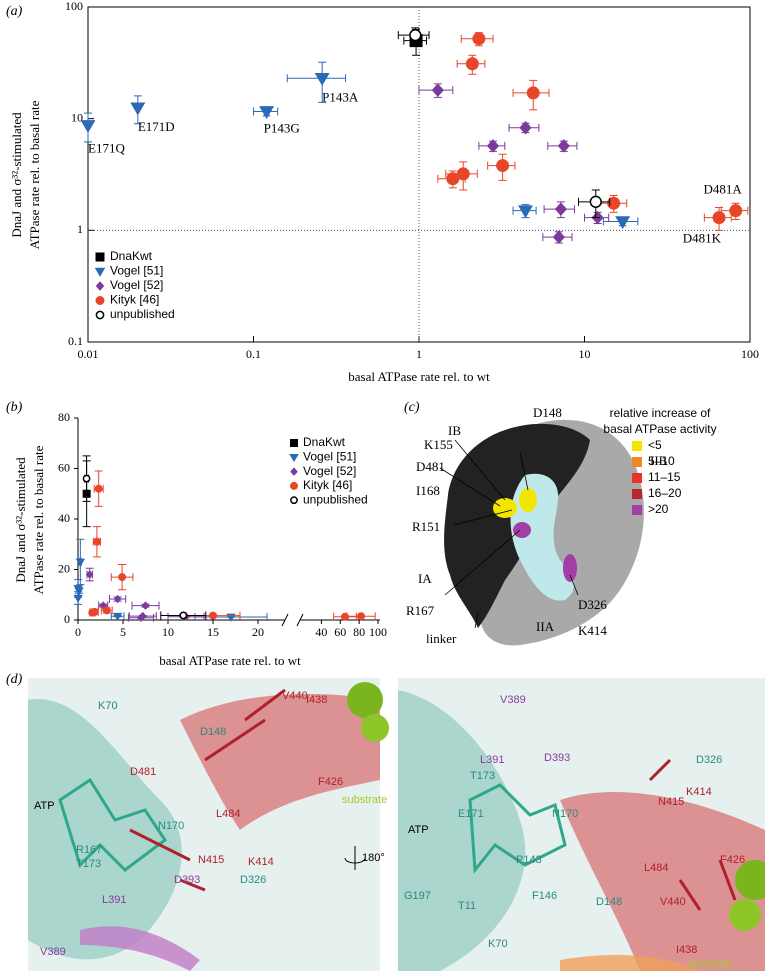 The height and width of the screenshot is (971, 765). Describe the element at coordinates (692, 834) in the screenshot. I see `side-chains` at that location.